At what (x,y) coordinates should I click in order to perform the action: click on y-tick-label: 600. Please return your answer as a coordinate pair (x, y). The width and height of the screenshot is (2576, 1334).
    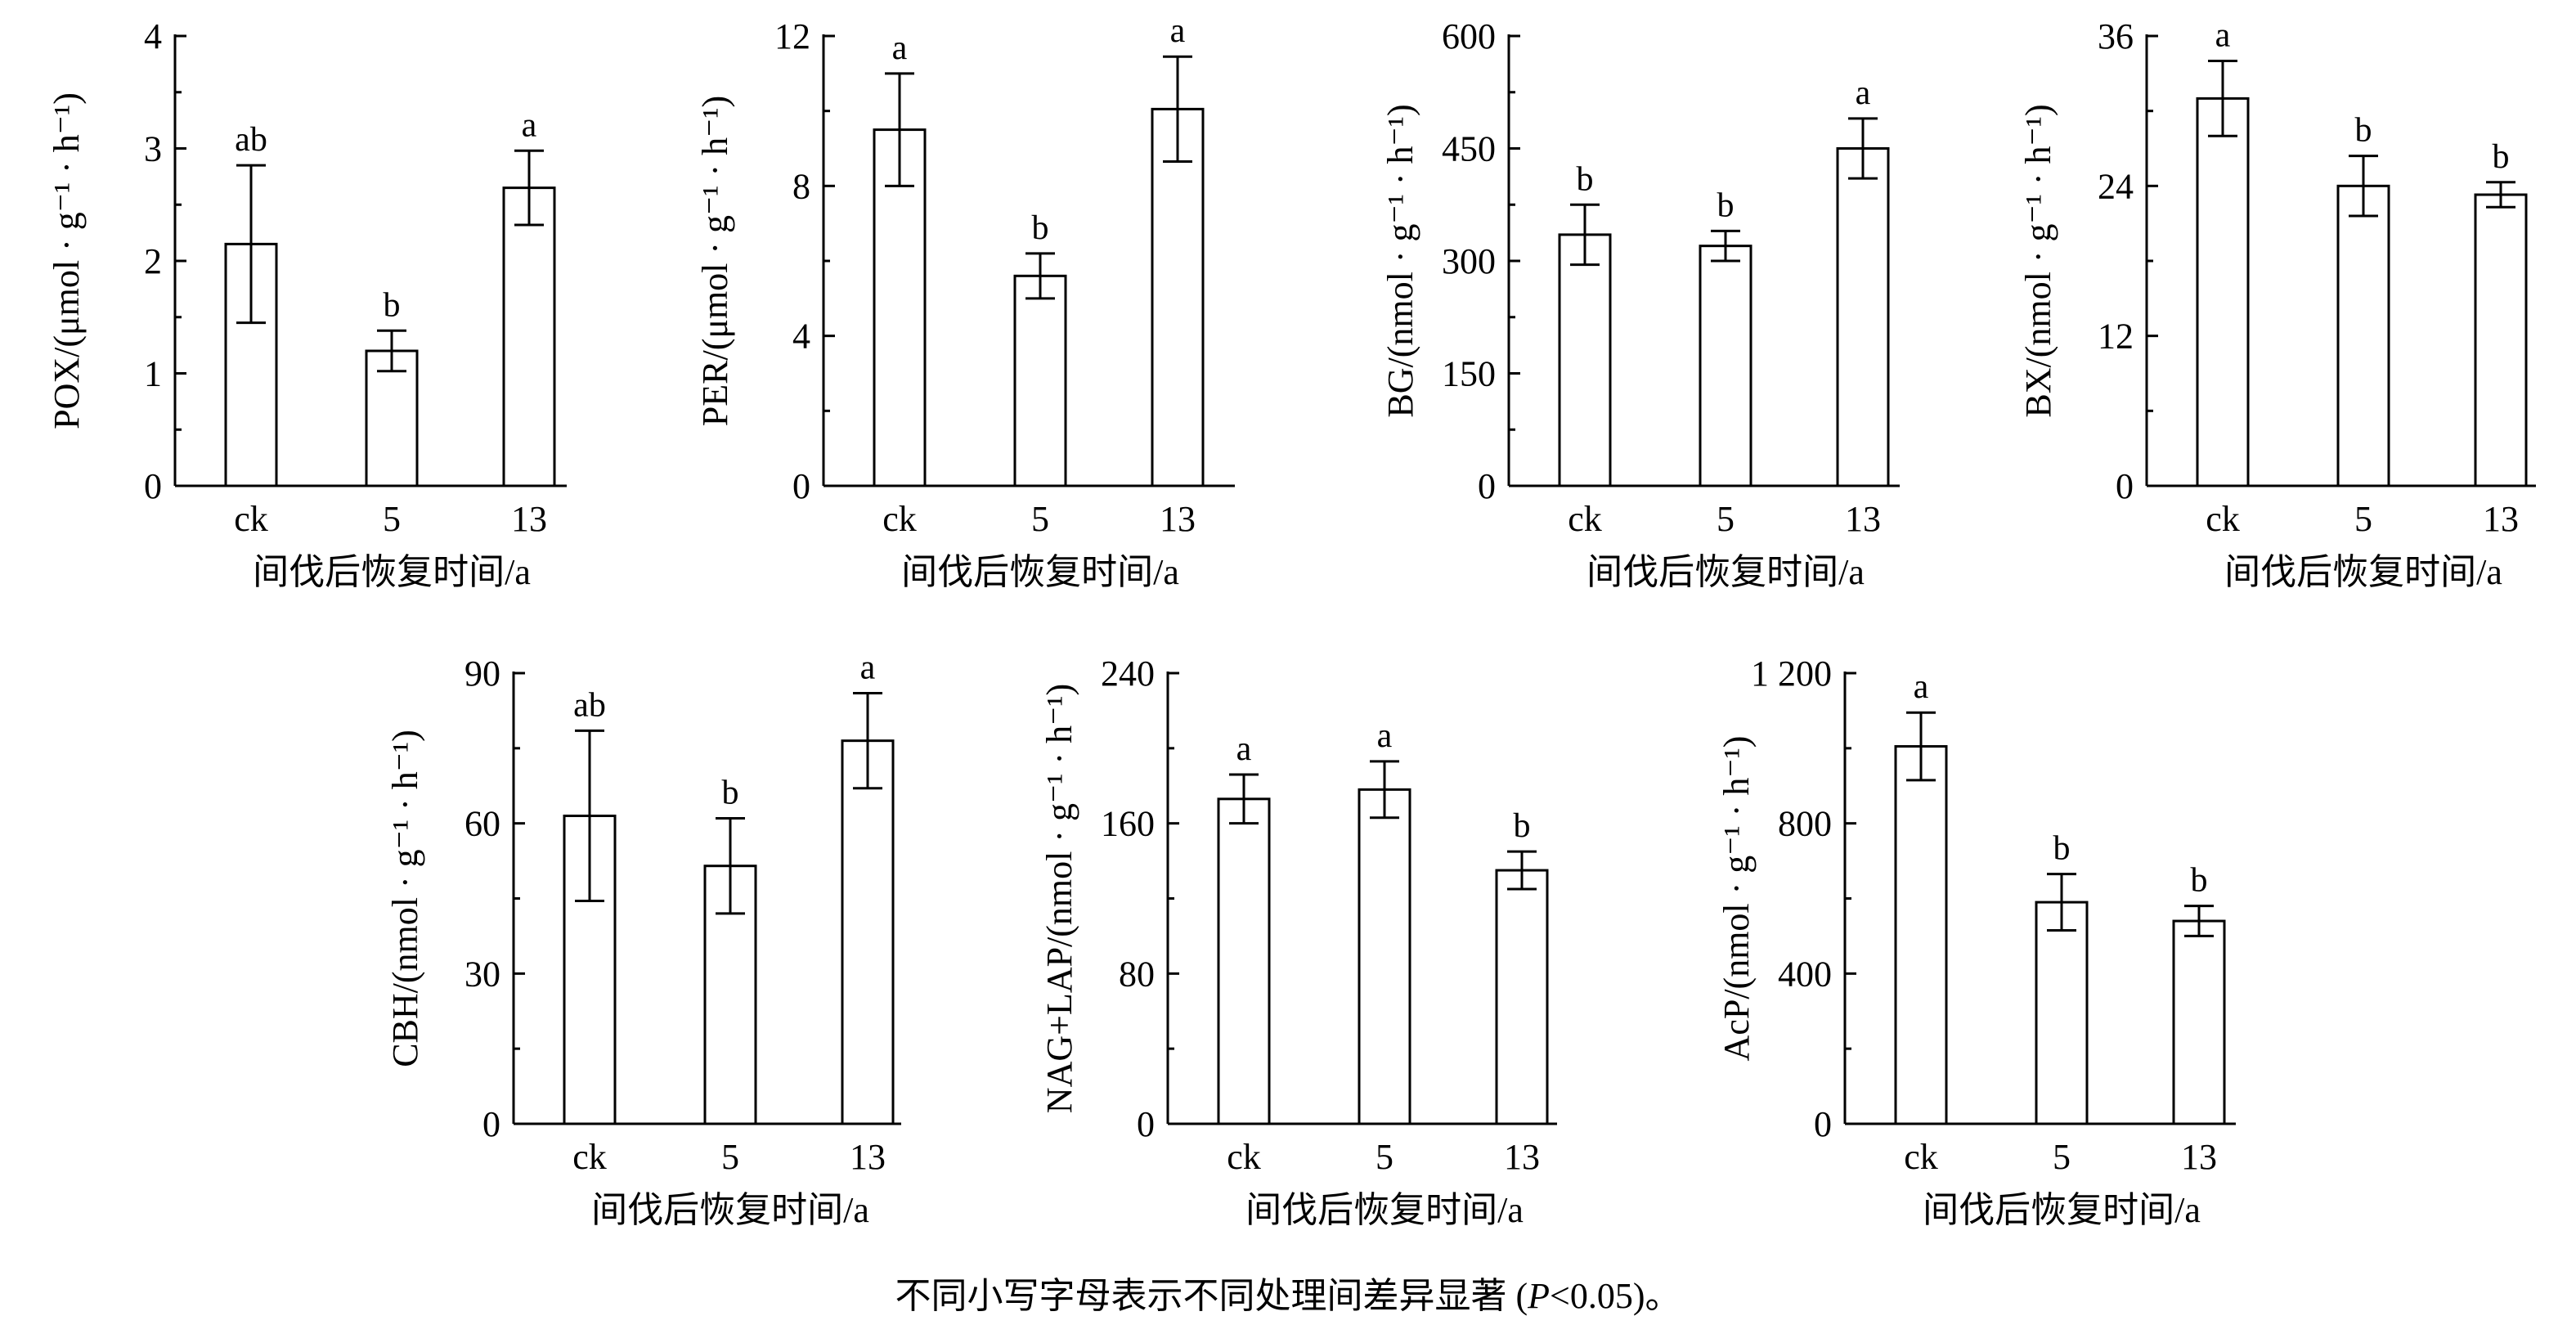
    Looking at the image, I should click on (1469, 36).